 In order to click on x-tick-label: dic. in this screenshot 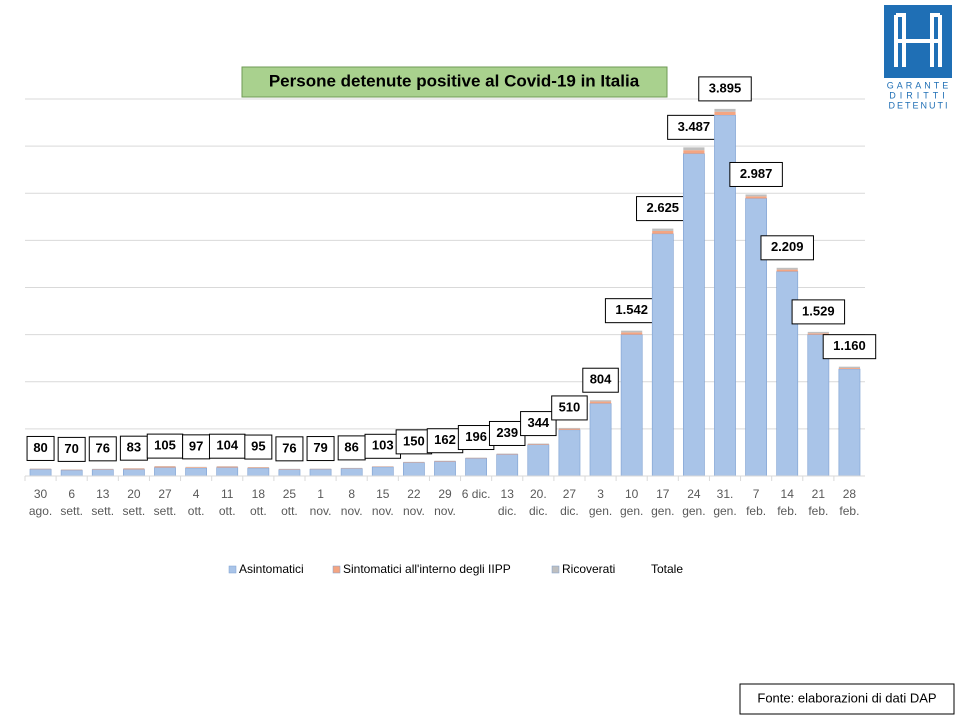, I will do `click(569, 511)`.